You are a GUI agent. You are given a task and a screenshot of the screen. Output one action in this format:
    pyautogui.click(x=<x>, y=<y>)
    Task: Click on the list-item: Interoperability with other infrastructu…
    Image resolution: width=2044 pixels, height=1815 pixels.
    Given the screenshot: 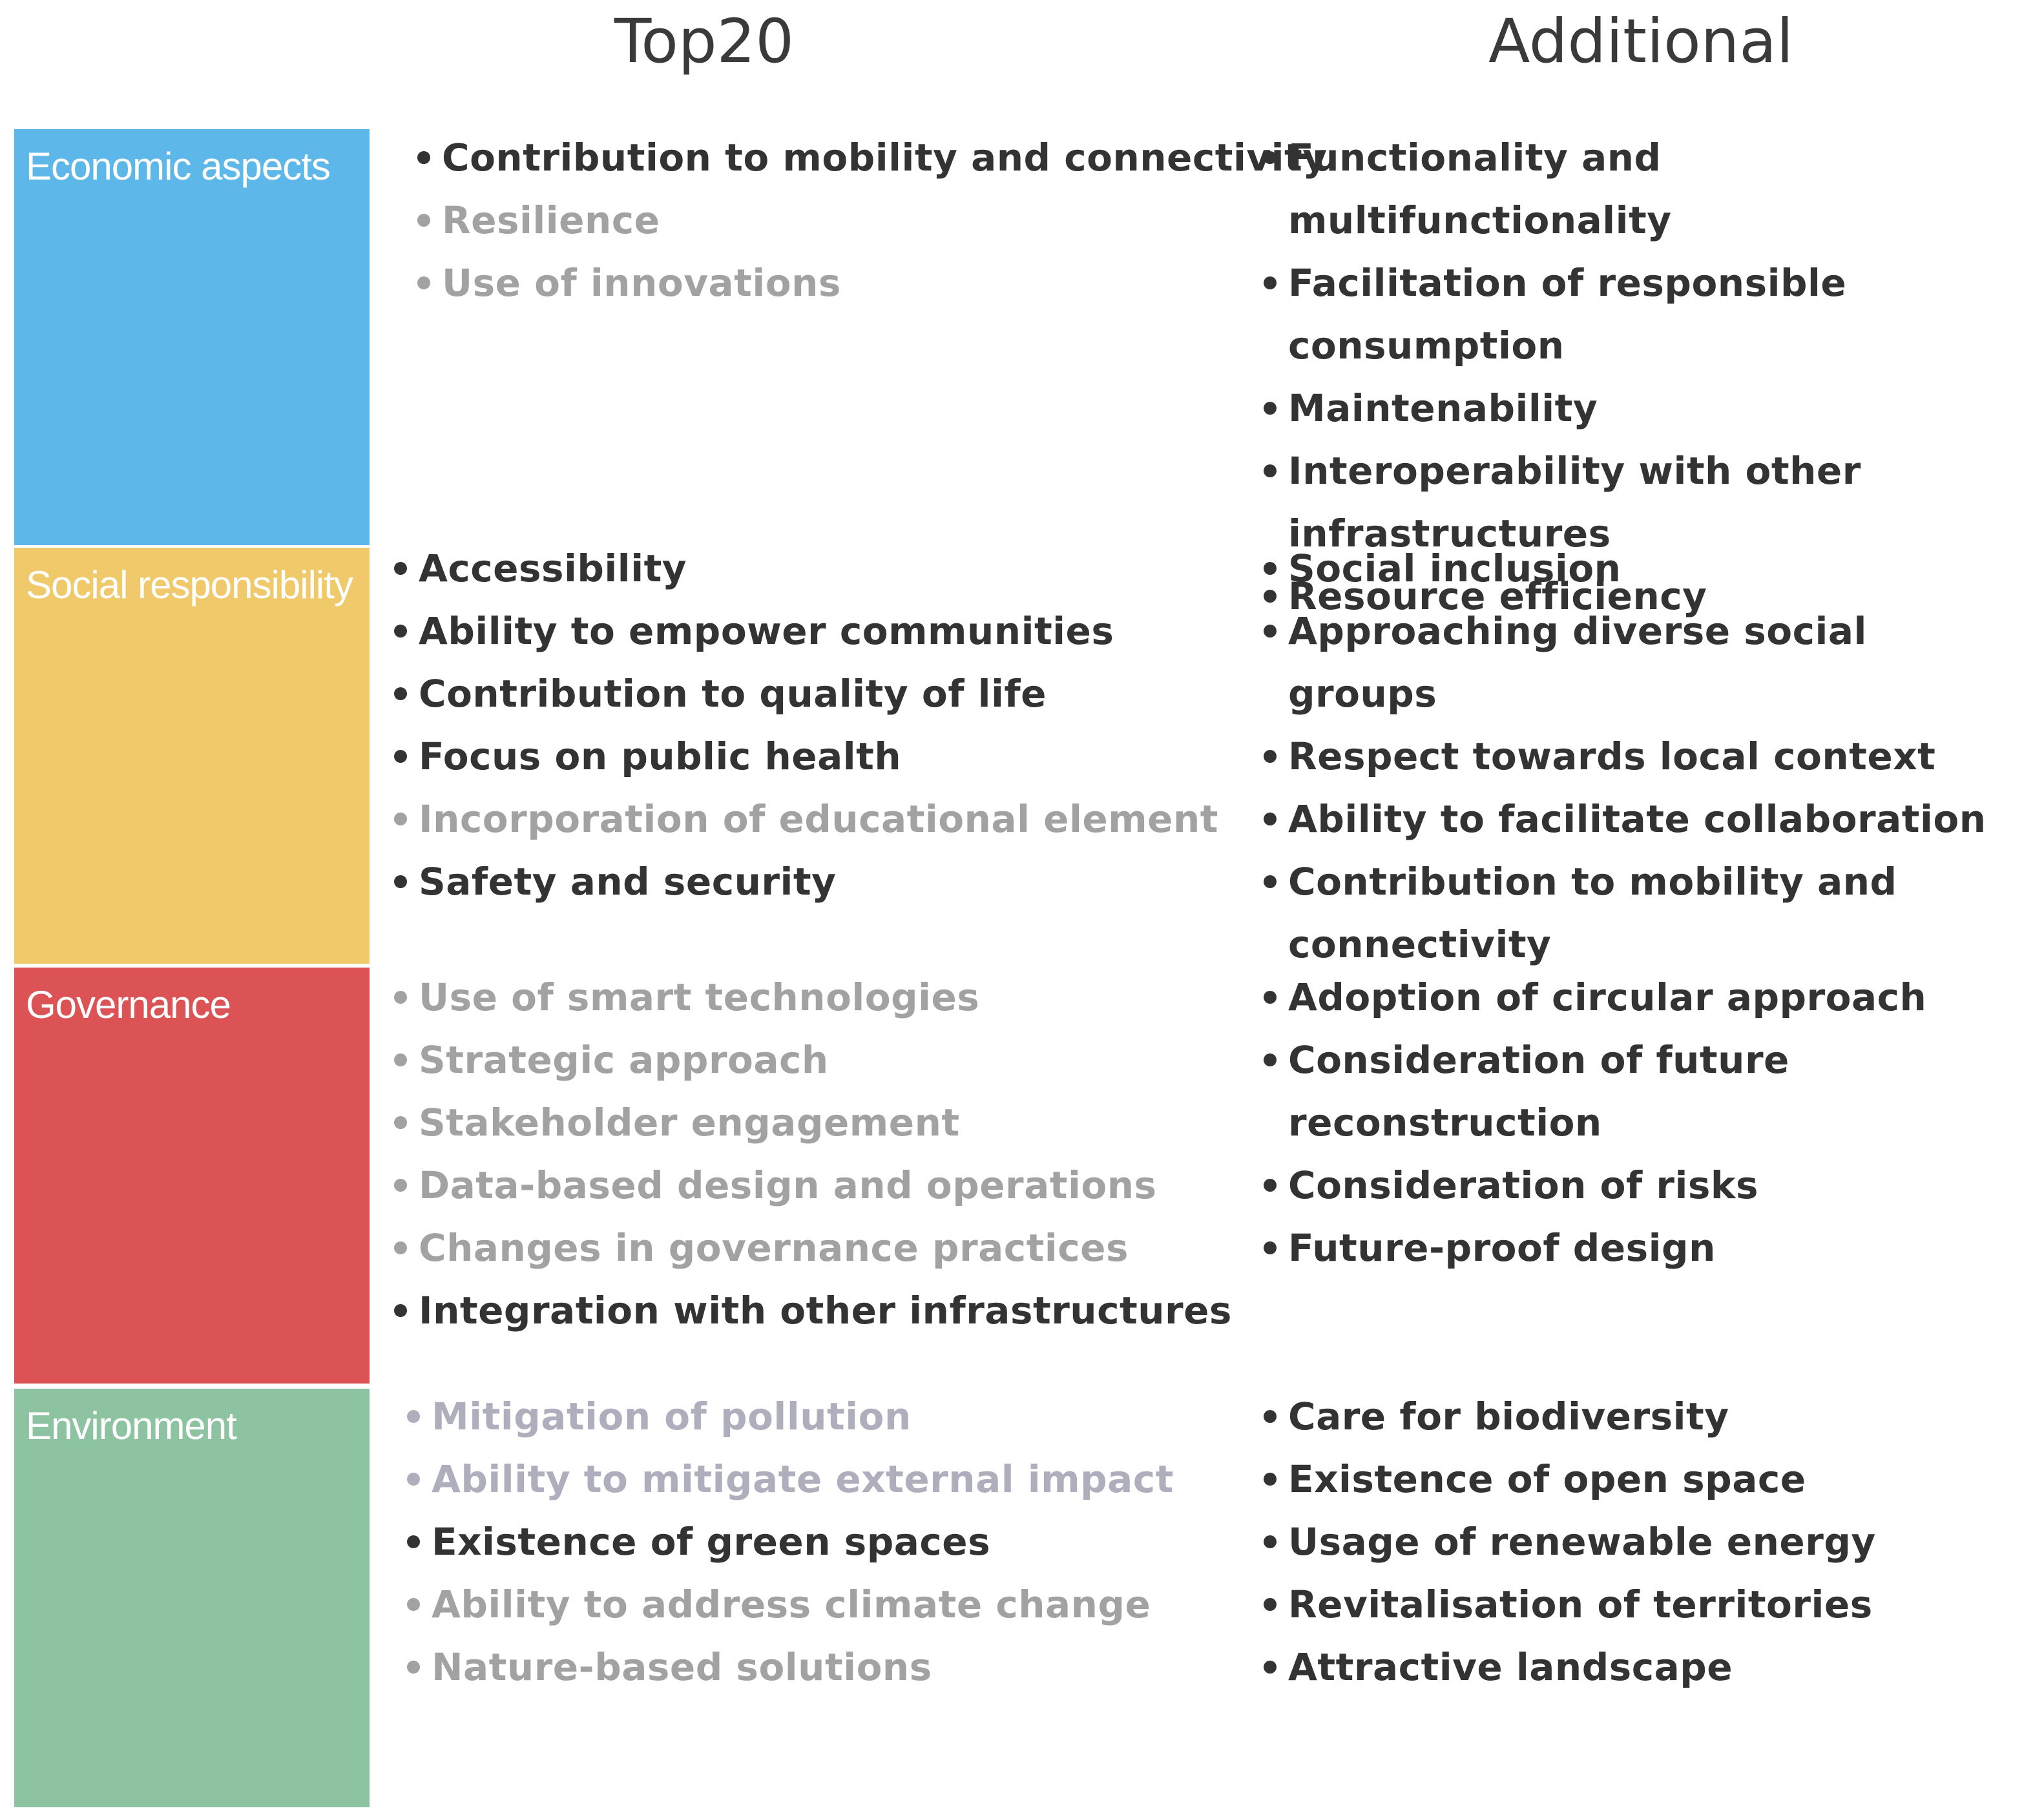 What is the action you would take?
    pyautogui.click(x=1642, y=503)
    